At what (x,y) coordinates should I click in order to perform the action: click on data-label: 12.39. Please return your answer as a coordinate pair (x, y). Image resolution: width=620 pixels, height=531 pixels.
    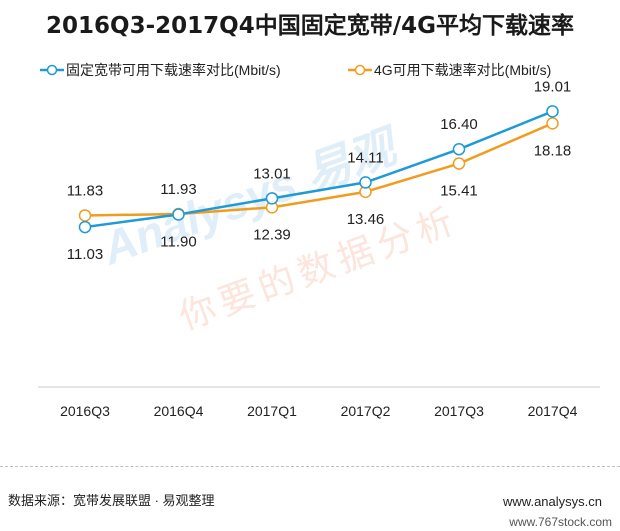
    Looking at the image, I should click on (272, 234).